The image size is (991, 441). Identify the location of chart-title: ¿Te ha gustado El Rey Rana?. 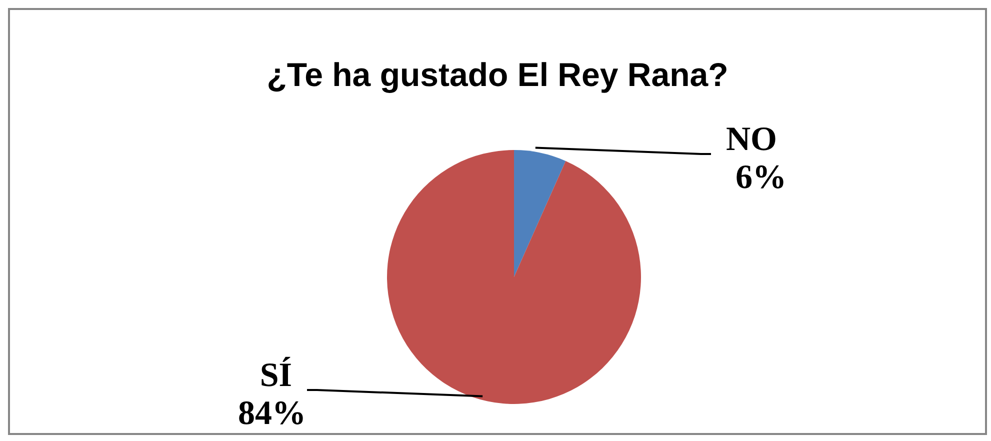
(498, 75).